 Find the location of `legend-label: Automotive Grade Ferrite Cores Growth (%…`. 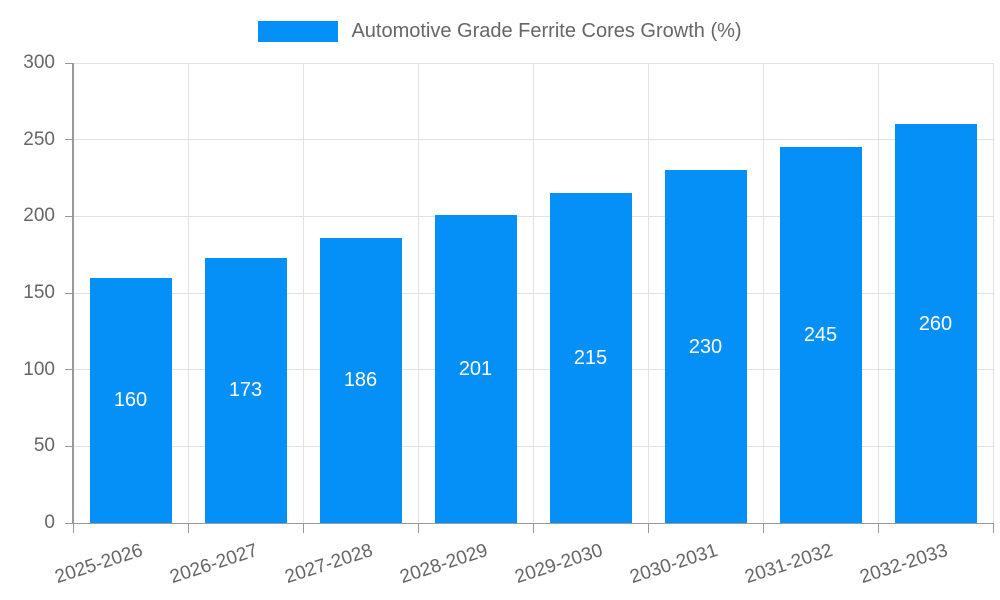

legend-label: Automotive Grade Ferrite Cores Growth (%… is located at coordinates (546, 31).